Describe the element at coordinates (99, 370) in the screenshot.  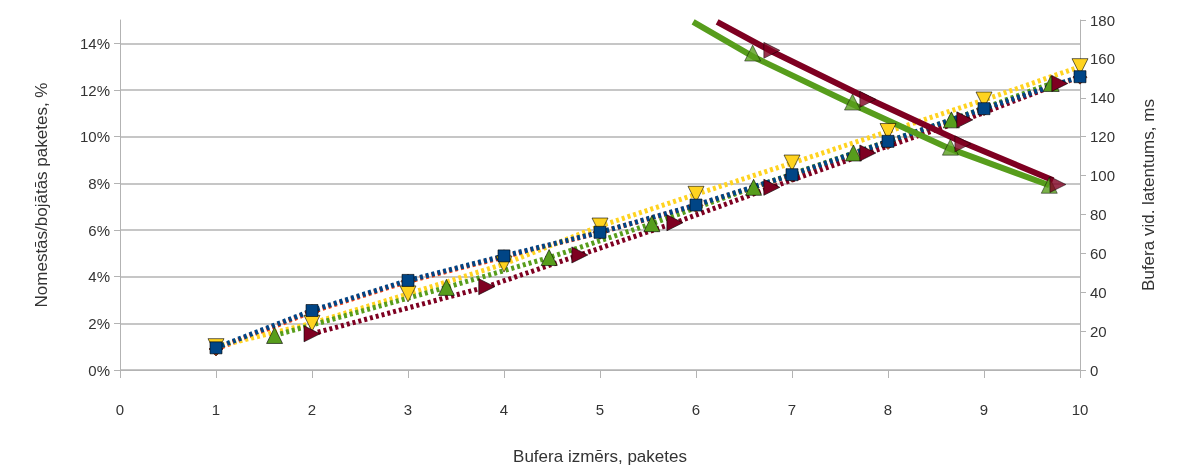
I see `y-tick-label: 0%` at that location.